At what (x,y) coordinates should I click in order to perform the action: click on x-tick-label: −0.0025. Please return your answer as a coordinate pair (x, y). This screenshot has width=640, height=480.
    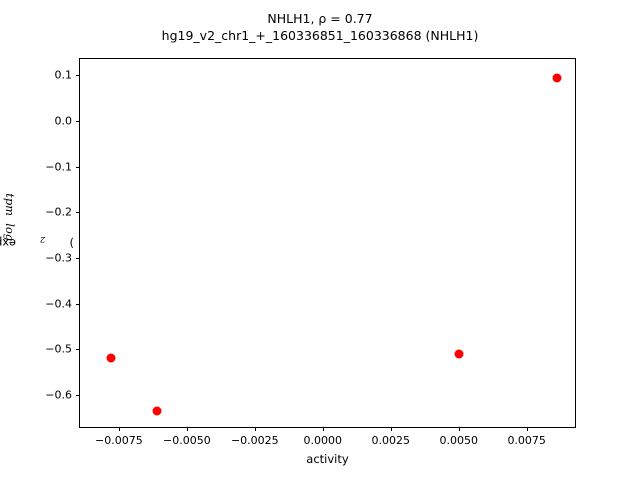
    Looking at the image, I should click on (254, 440).